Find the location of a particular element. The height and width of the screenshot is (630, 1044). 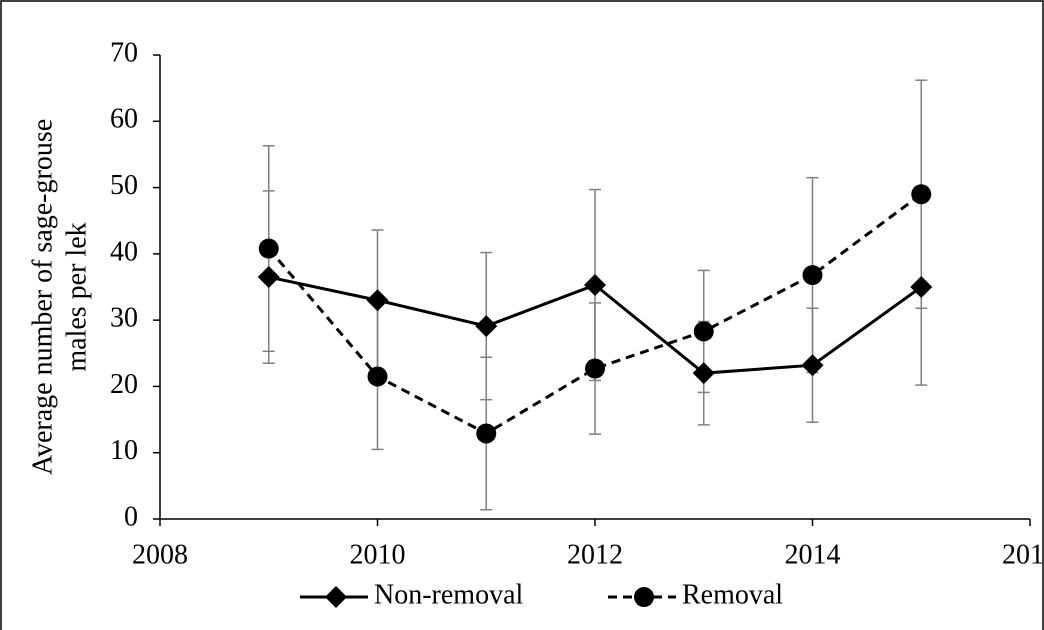

y-tick-label: 60 is located at coordinates (124, 119).